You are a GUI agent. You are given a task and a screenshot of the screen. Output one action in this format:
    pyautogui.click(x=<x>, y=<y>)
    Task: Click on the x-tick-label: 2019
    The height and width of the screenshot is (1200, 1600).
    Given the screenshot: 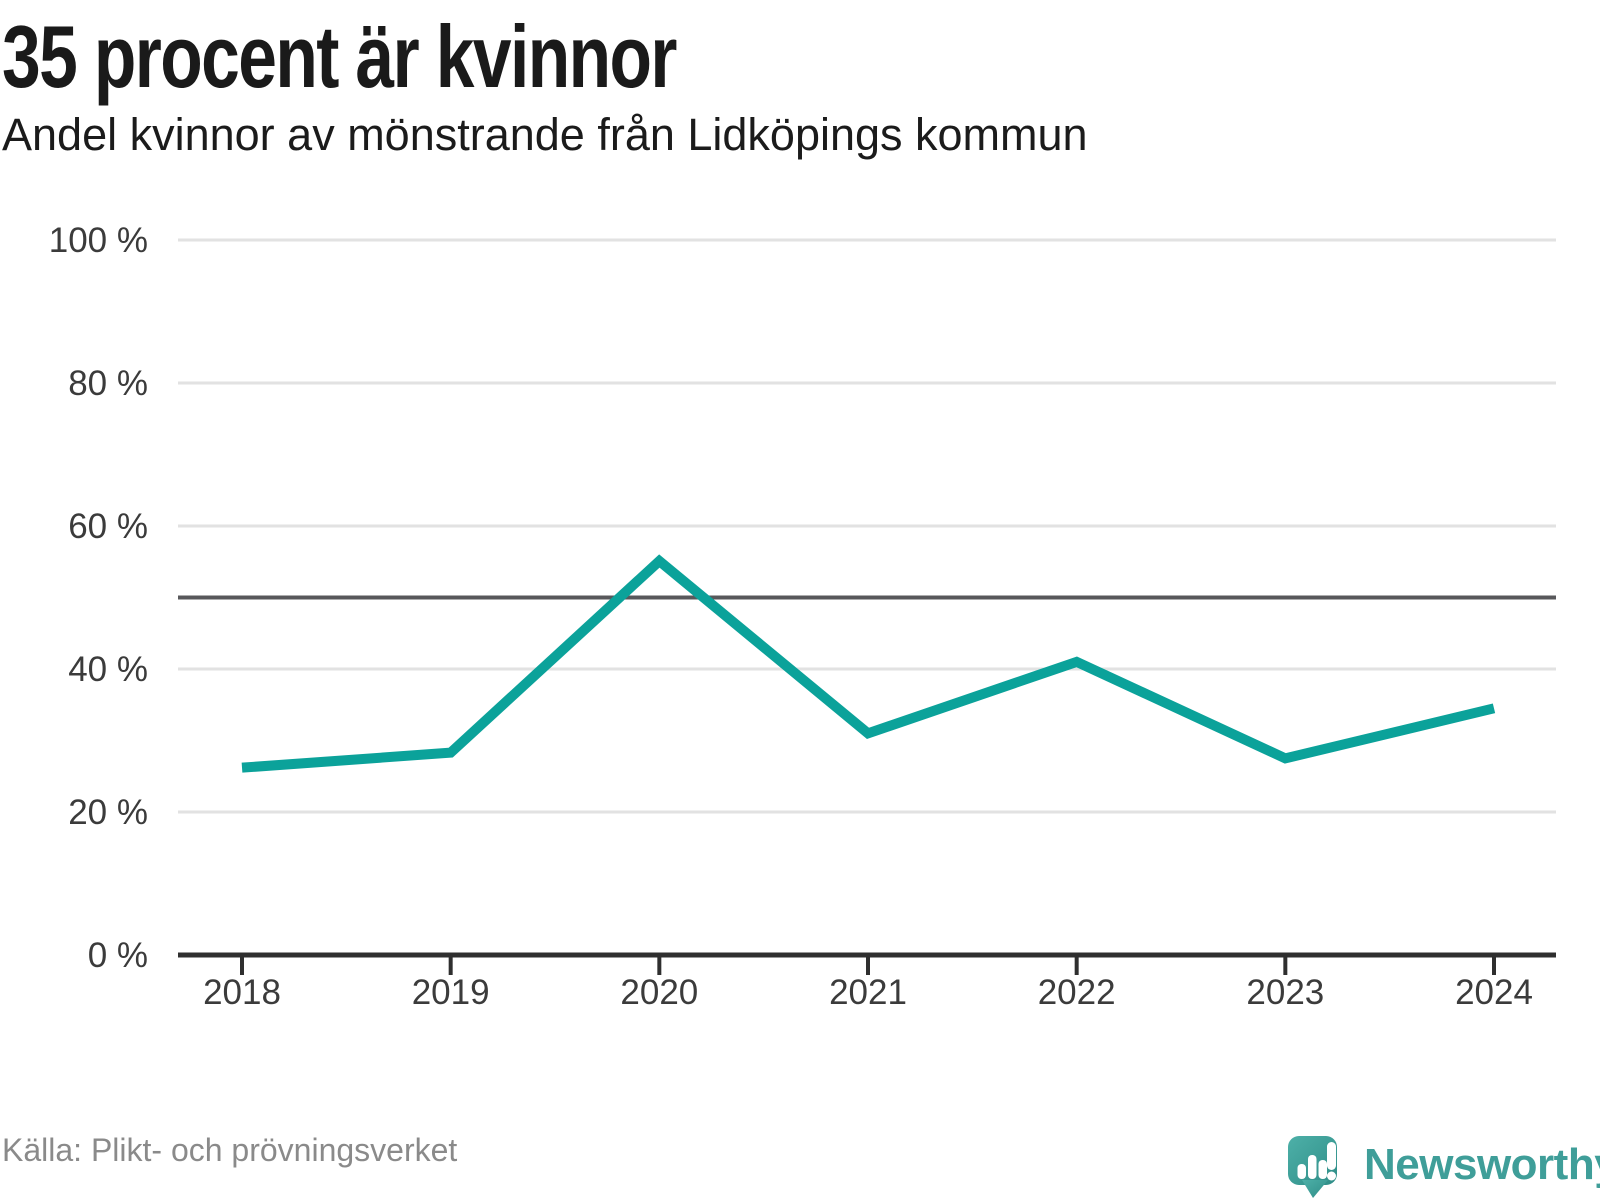 What is the action you would take?
    pyautogui.click(x=451, y=992)
    